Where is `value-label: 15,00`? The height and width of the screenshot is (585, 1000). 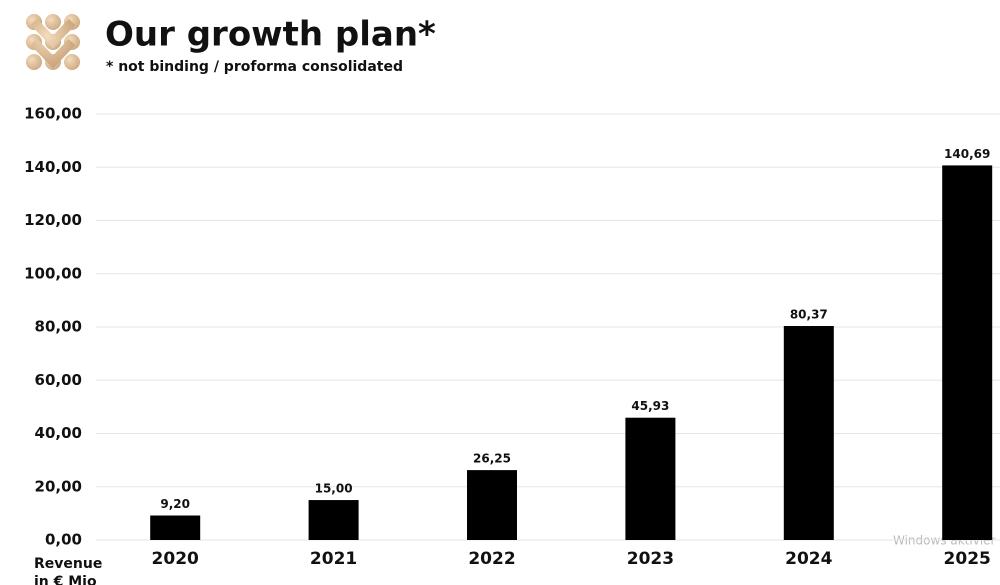 value-label: 15,00 is located at coordinates (334, 489).